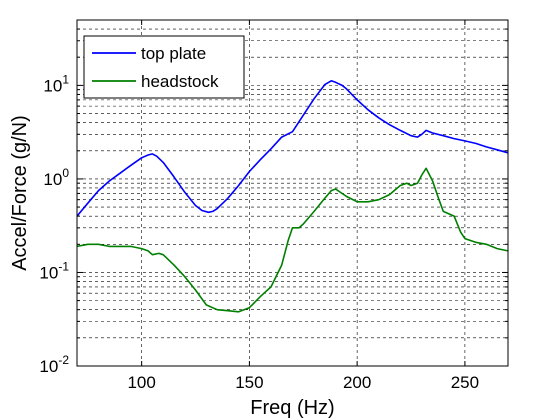 The height and width of the screenshot is (420, 560). Describe the element at coordinates (20, 193) in the screenshot. I see `y-axis-label: Accel/Force (g/N)` at that location.